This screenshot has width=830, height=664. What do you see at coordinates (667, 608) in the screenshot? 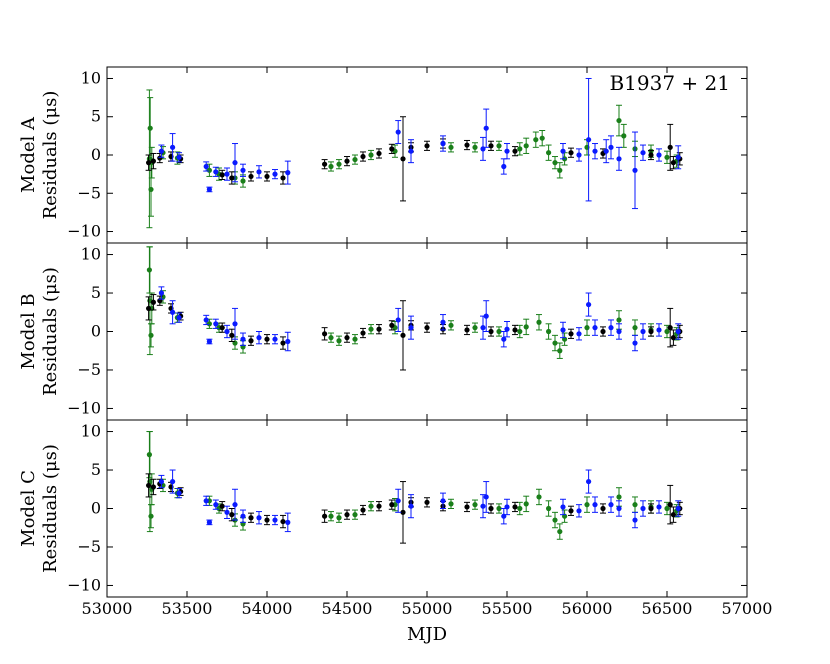
I see `x-tick-label: 56500` at bounding box center [667, 608].